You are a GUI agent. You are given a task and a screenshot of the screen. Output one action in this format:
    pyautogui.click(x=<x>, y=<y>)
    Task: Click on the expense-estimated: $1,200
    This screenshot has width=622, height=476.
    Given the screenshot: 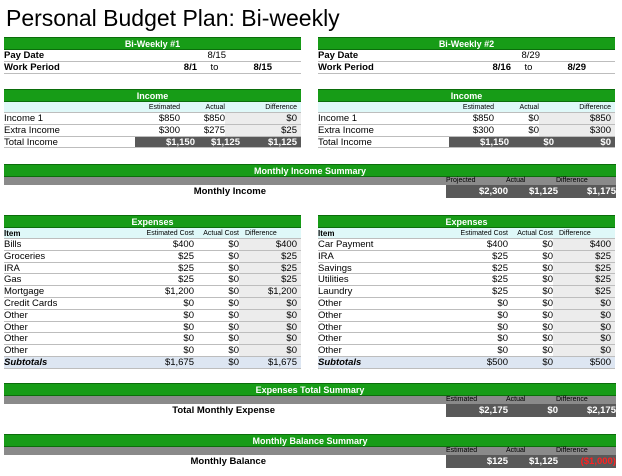 What is the action you would take?
    pyautogui.click(x=179, y=291)
    